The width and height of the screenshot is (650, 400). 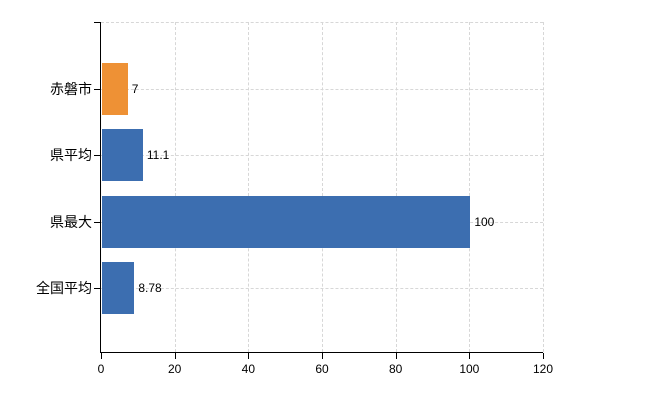 What do you see at coordinates (484, 221) in the screenshot?
I see `bar-value-label: 100` at bounding box center [484, 221].